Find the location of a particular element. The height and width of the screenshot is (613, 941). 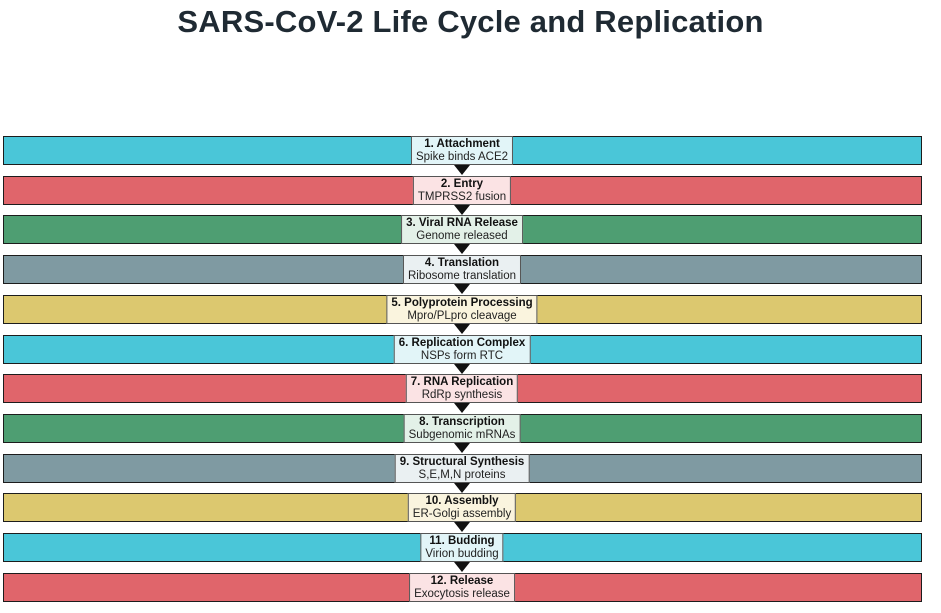

stage-description: NSPs form RTC is located at coordinates (462, 355).